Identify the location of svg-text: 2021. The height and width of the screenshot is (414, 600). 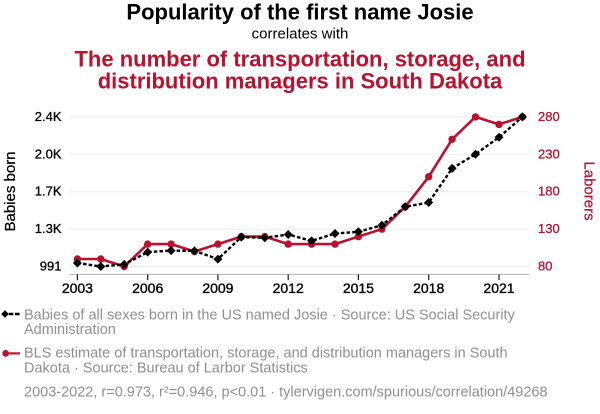
(498, 288).